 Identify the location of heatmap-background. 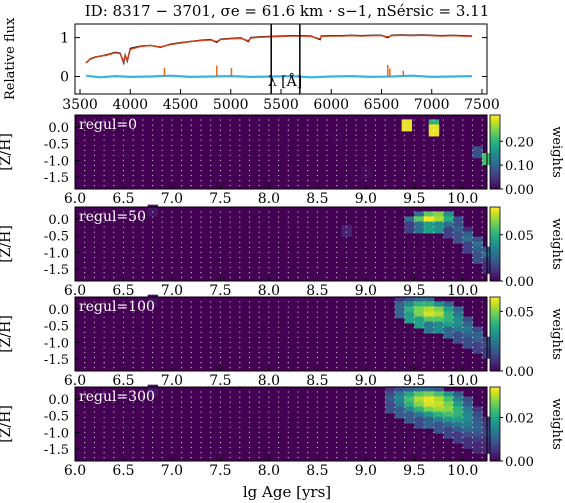
(281, 152).